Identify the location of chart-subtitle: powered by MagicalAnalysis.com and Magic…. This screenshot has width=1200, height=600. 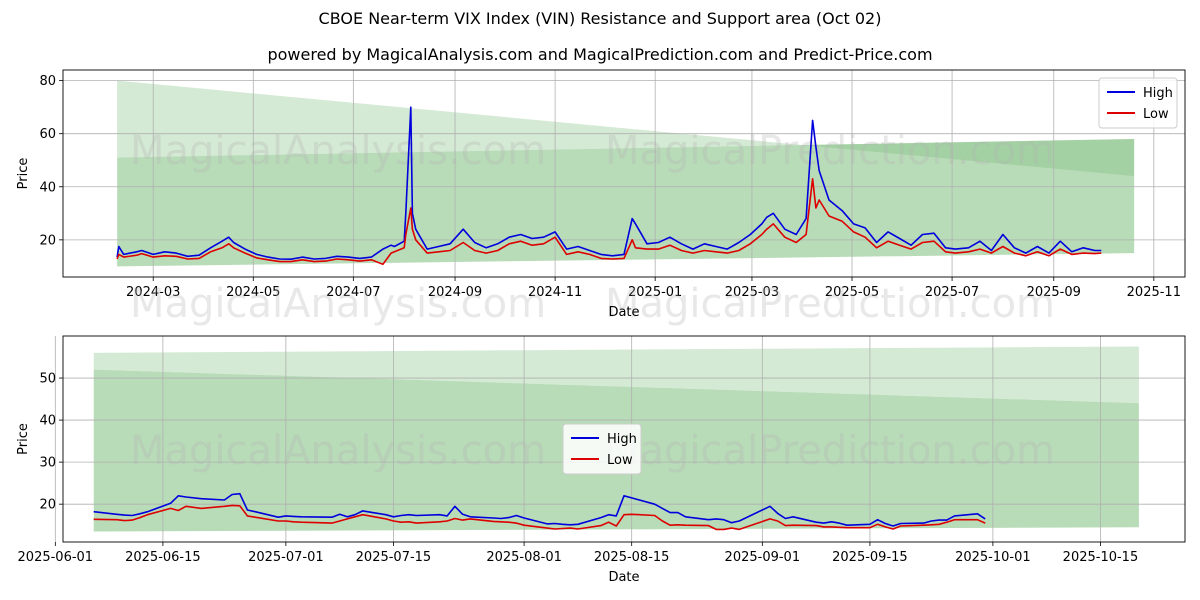
(600, 54).